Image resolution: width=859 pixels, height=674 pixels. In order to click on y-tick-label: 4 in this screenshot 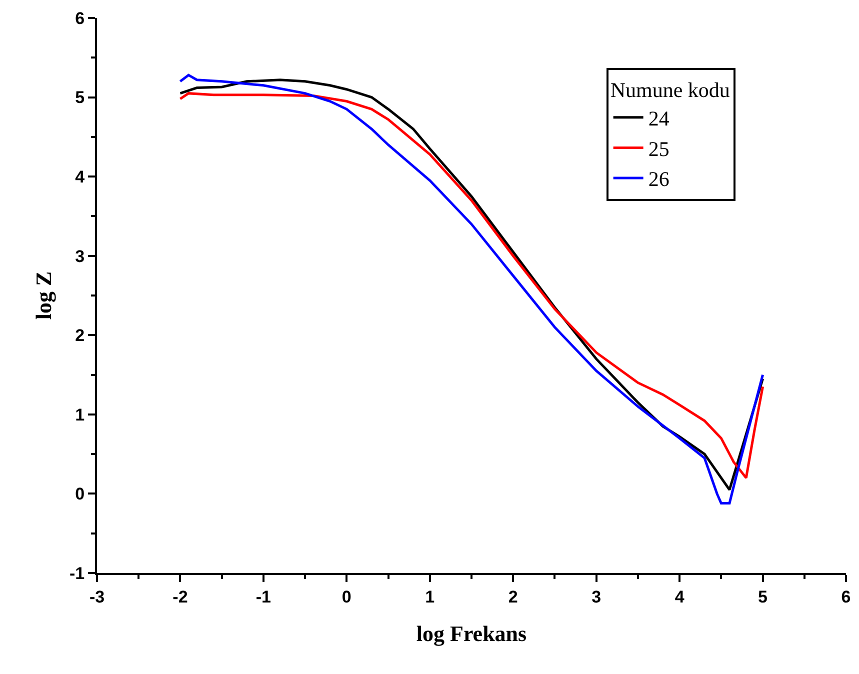, I will do `click(80, 177)`.